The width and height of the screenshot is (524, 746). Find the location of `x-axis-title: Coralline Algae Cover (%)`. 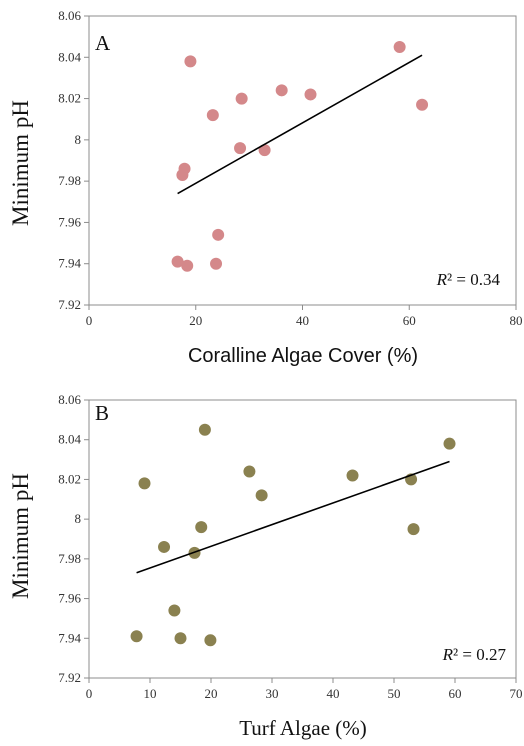

x-axis-title: Coralline Algae Cover (%) is located at coordinates (303, 356).